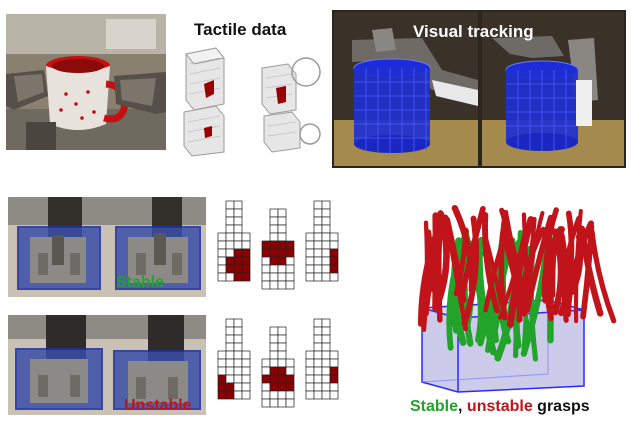 The height and width of the screenshot is (426, 635). I want to click on visual-tracking-label: Visual tracking, so click(473, 31).